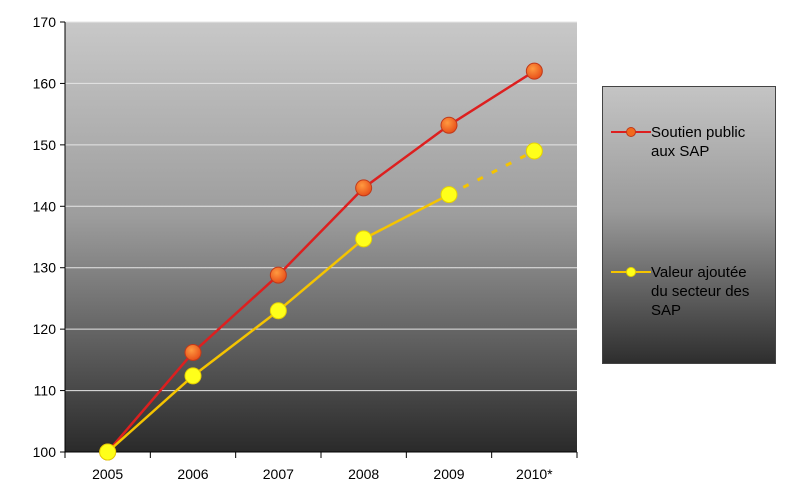 This screenshot has width=790, height=499. What do you see at coordinates (193, 376) in the screenshot?
I see `series-1-point-2006` at bounding box center [193, 376].